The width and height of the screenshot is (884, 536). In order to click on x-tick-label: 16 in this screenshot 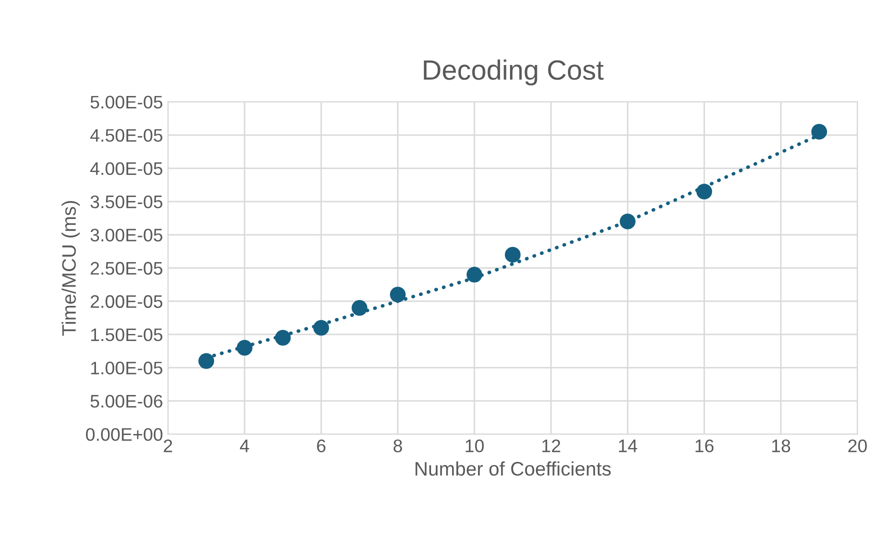, I will do `click(705, 446)`.